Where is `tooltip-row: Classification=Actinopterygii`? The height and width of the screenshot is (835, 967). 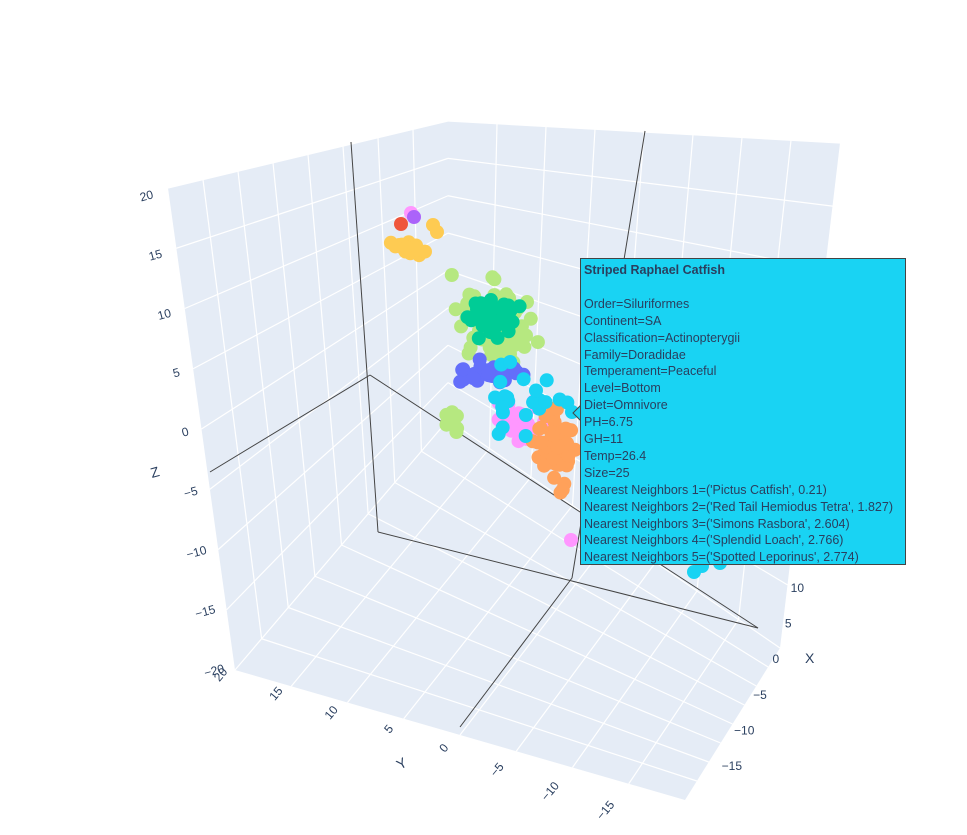 tooltip-row: Classification=Actinopterygii is located at coordinates (662, 337).